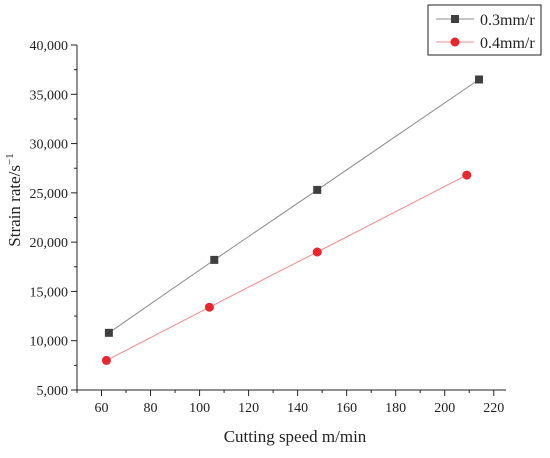 The image size is (550, 458). I want to click on x-tick-label: 160, so click(346, 408).